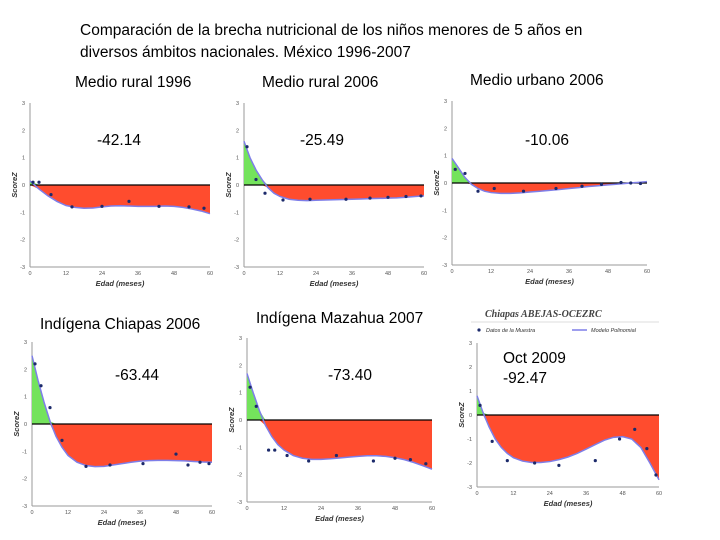 This screenshot has width=720, height=540. I want to click on panel-title-chiapas-2006: Indígena Chiapas 2006, so click(120, 324).